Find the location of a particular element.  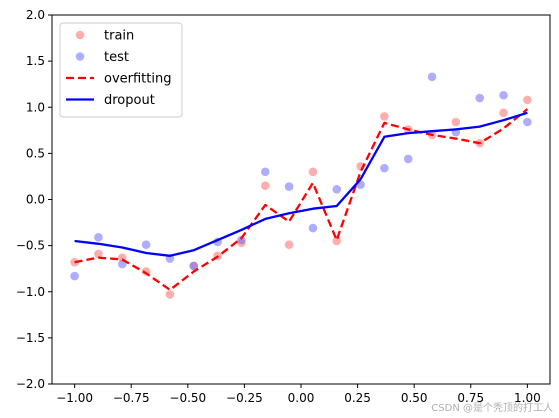

x-tick-label: −0.75 is located at coordinates (131, 398).